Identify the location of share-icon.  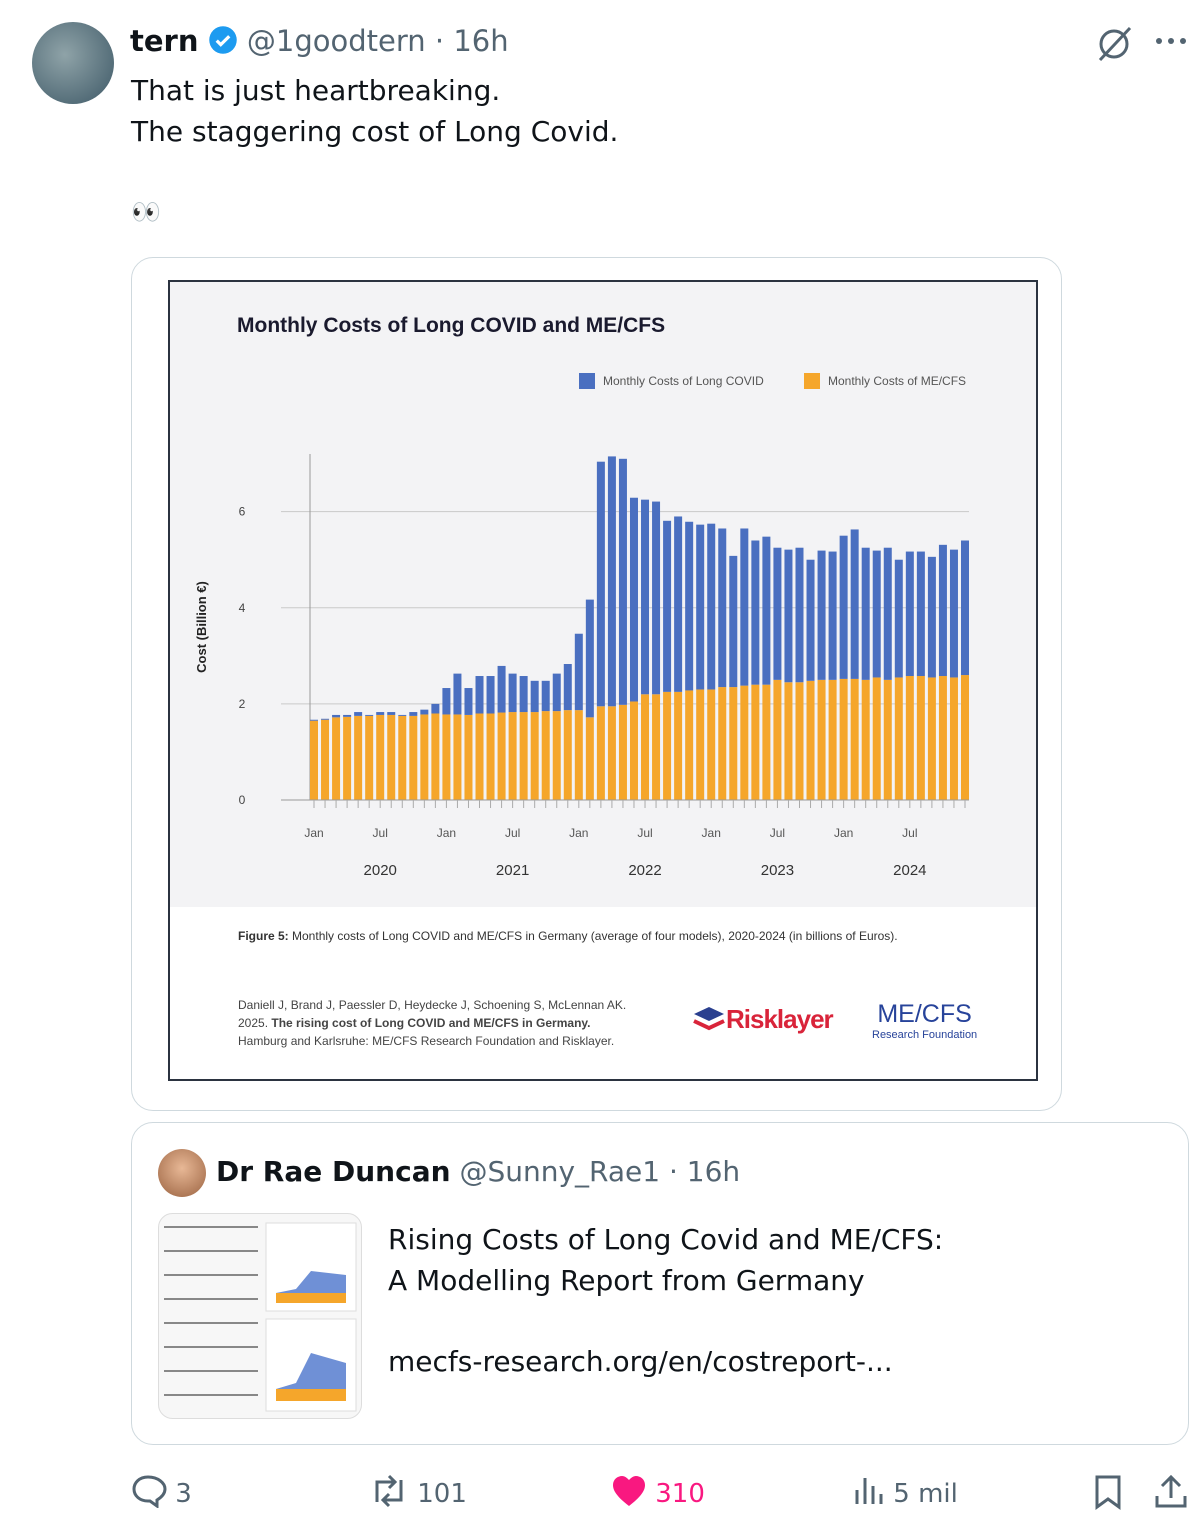
(1171, 1492).